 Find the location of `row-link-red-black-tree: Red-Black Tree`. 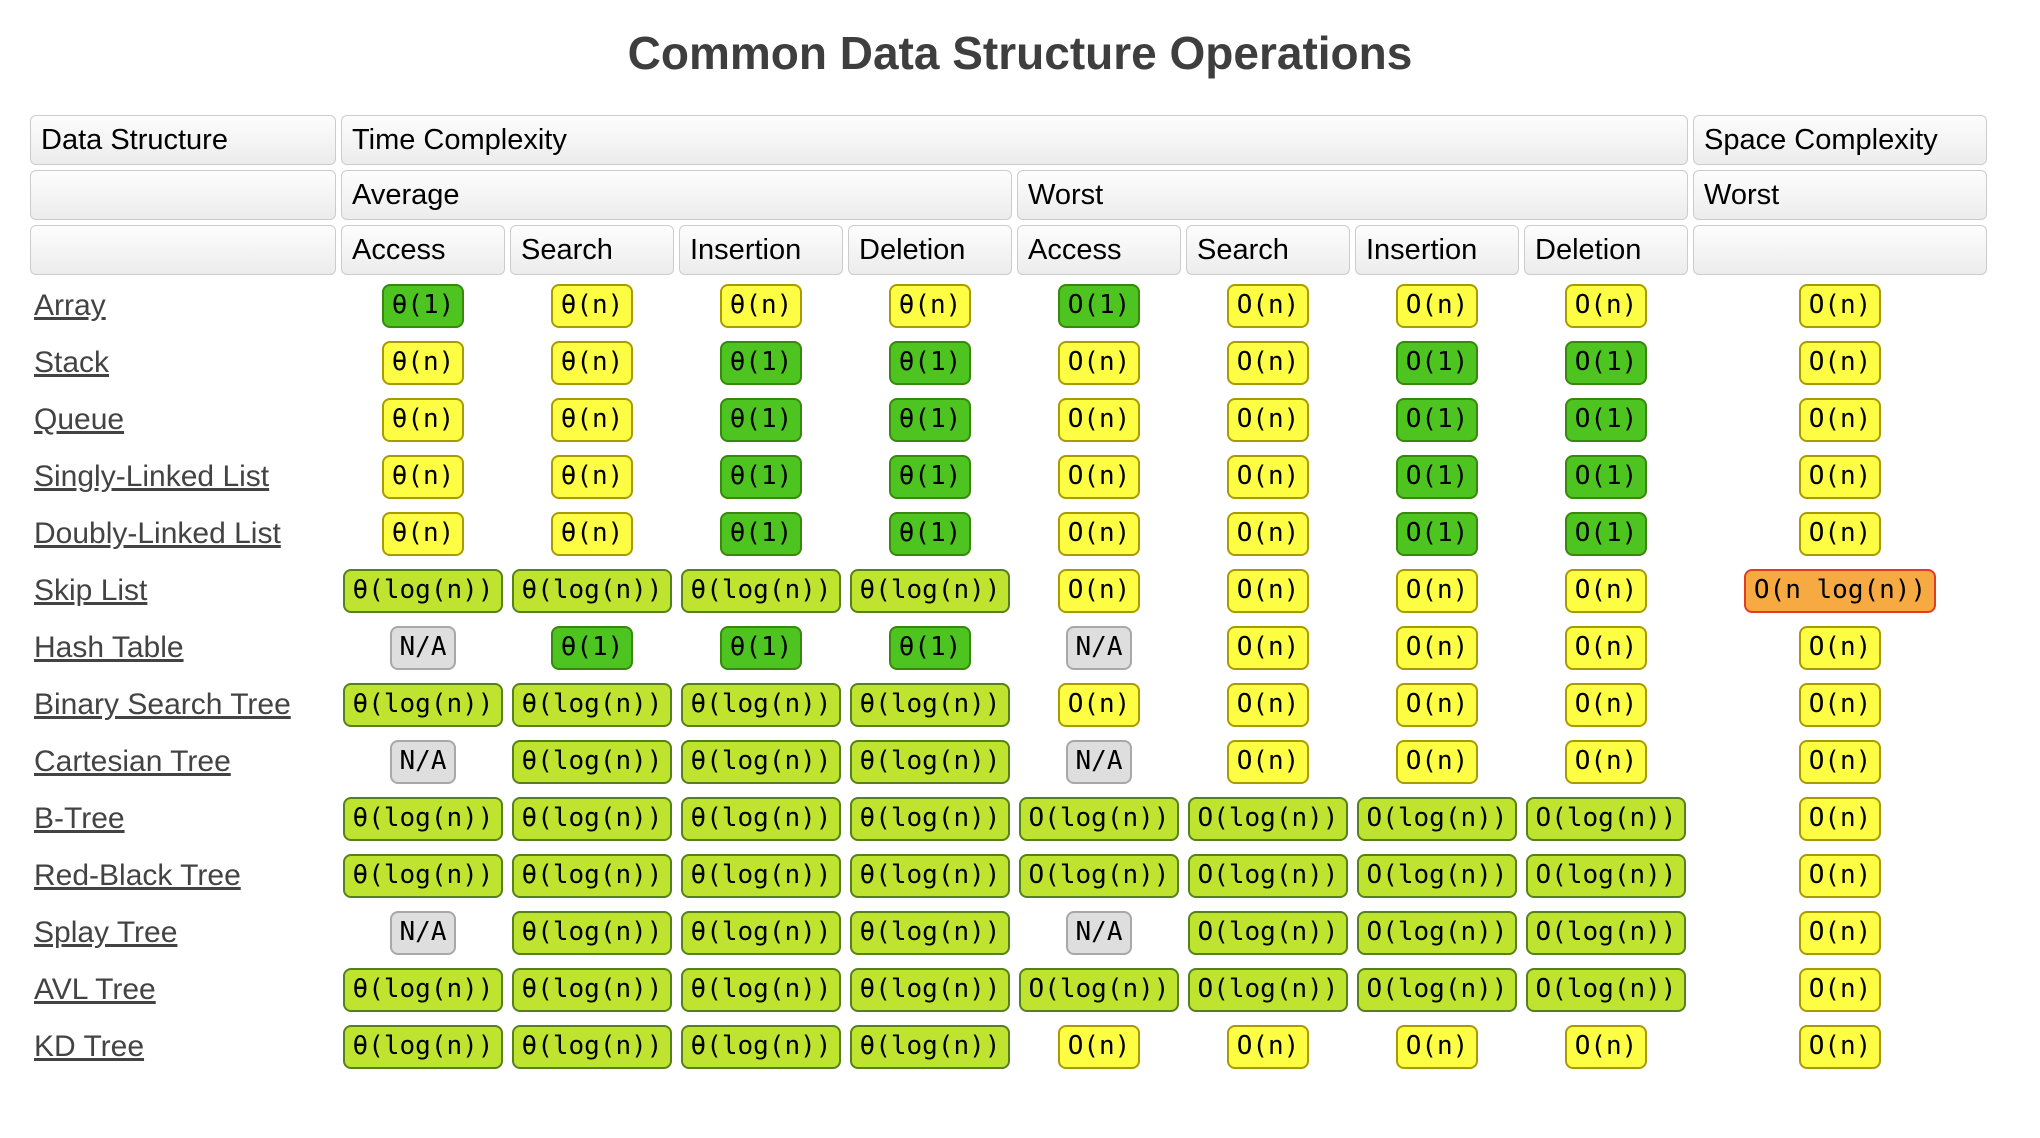

row-link-red-black-tree: Red-Black Tree is located at coordinates (137, 875).